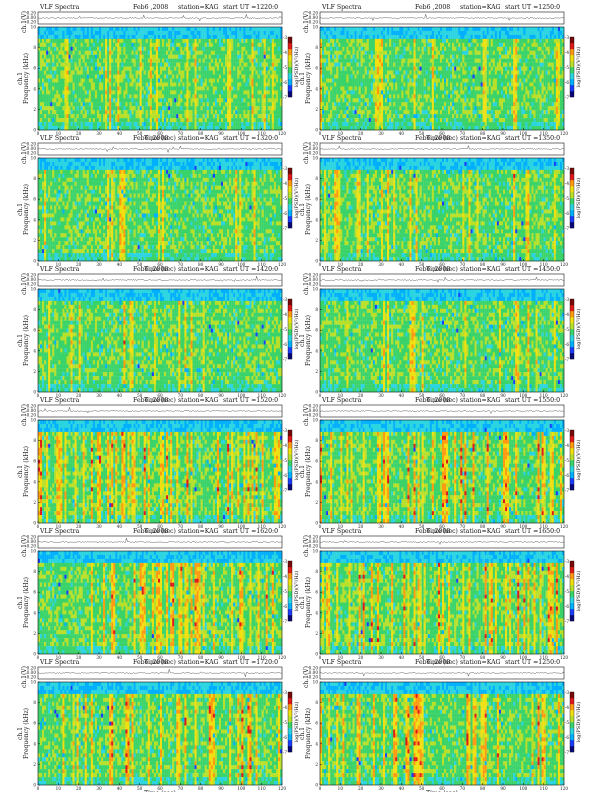  What do you see at coordinates (160, 133) in the screenshot?
I see `x-tick-label: 60` at bounding box center [160, 133].